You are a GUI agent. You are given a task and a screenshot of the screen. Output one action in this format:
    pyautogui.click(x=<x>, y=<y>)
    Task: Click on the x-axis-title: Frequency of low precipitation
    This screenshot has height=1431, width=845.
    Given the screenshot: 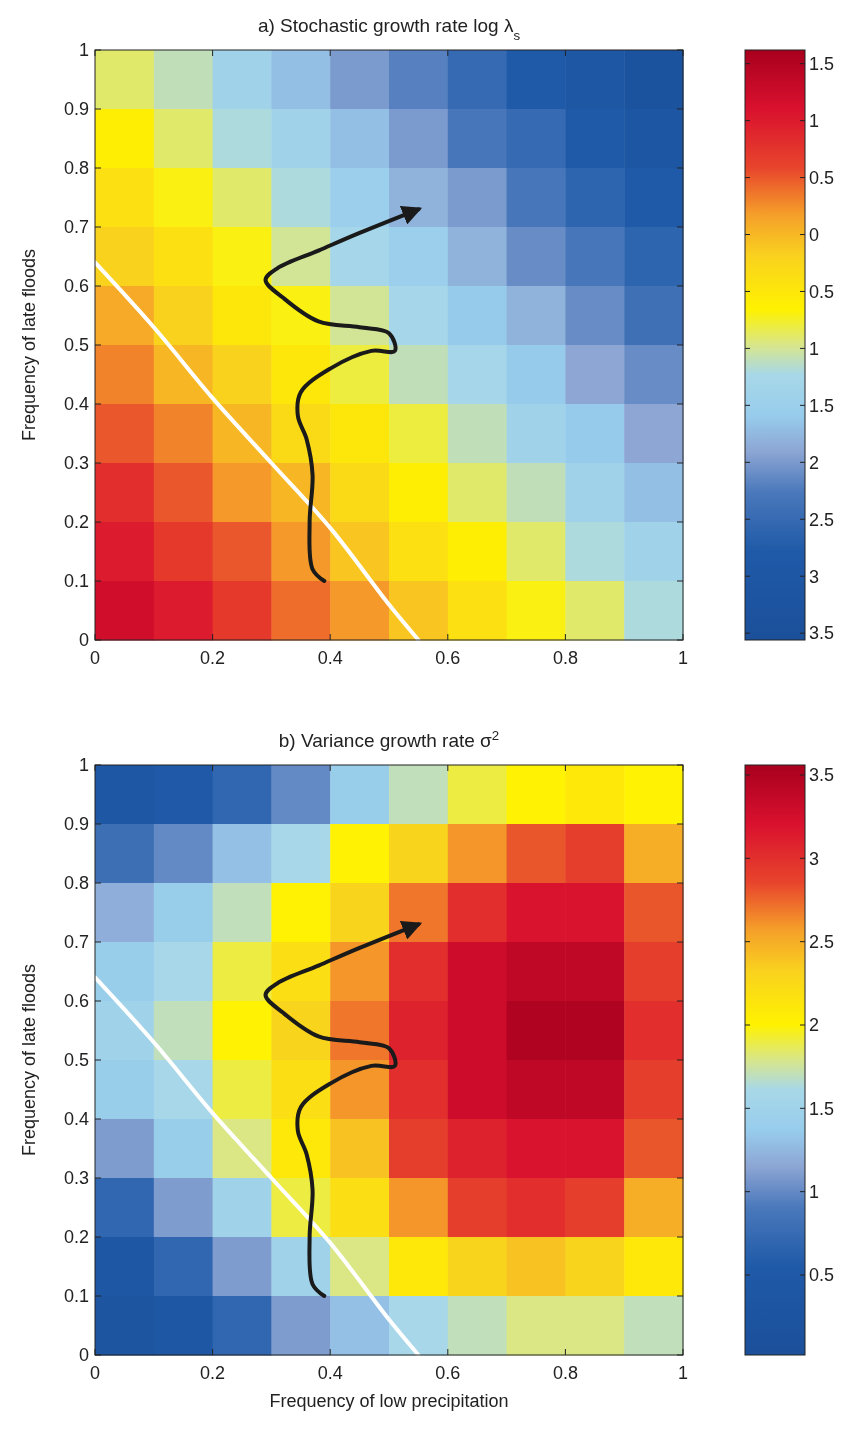 What is the action you would take?
    pyautogui.click(x=389, y=1401)
    